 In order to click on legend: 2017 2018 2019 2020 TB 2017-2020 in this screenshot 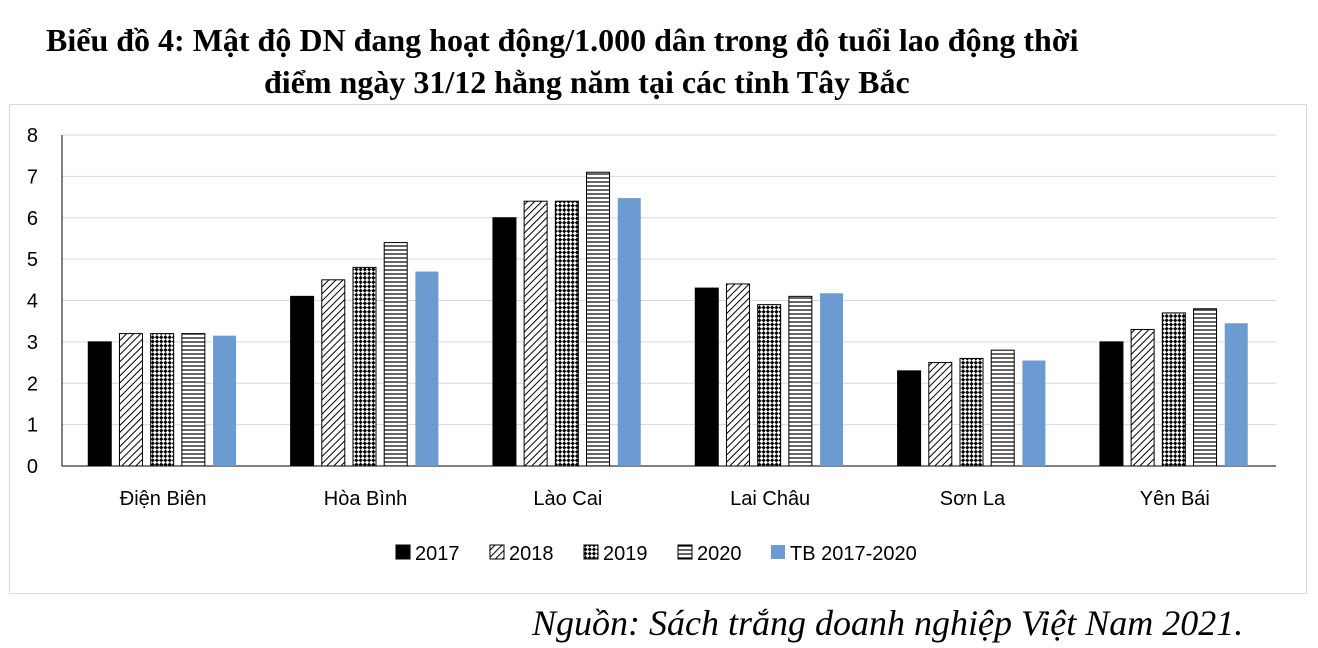, I will do `click(656, 554)`.